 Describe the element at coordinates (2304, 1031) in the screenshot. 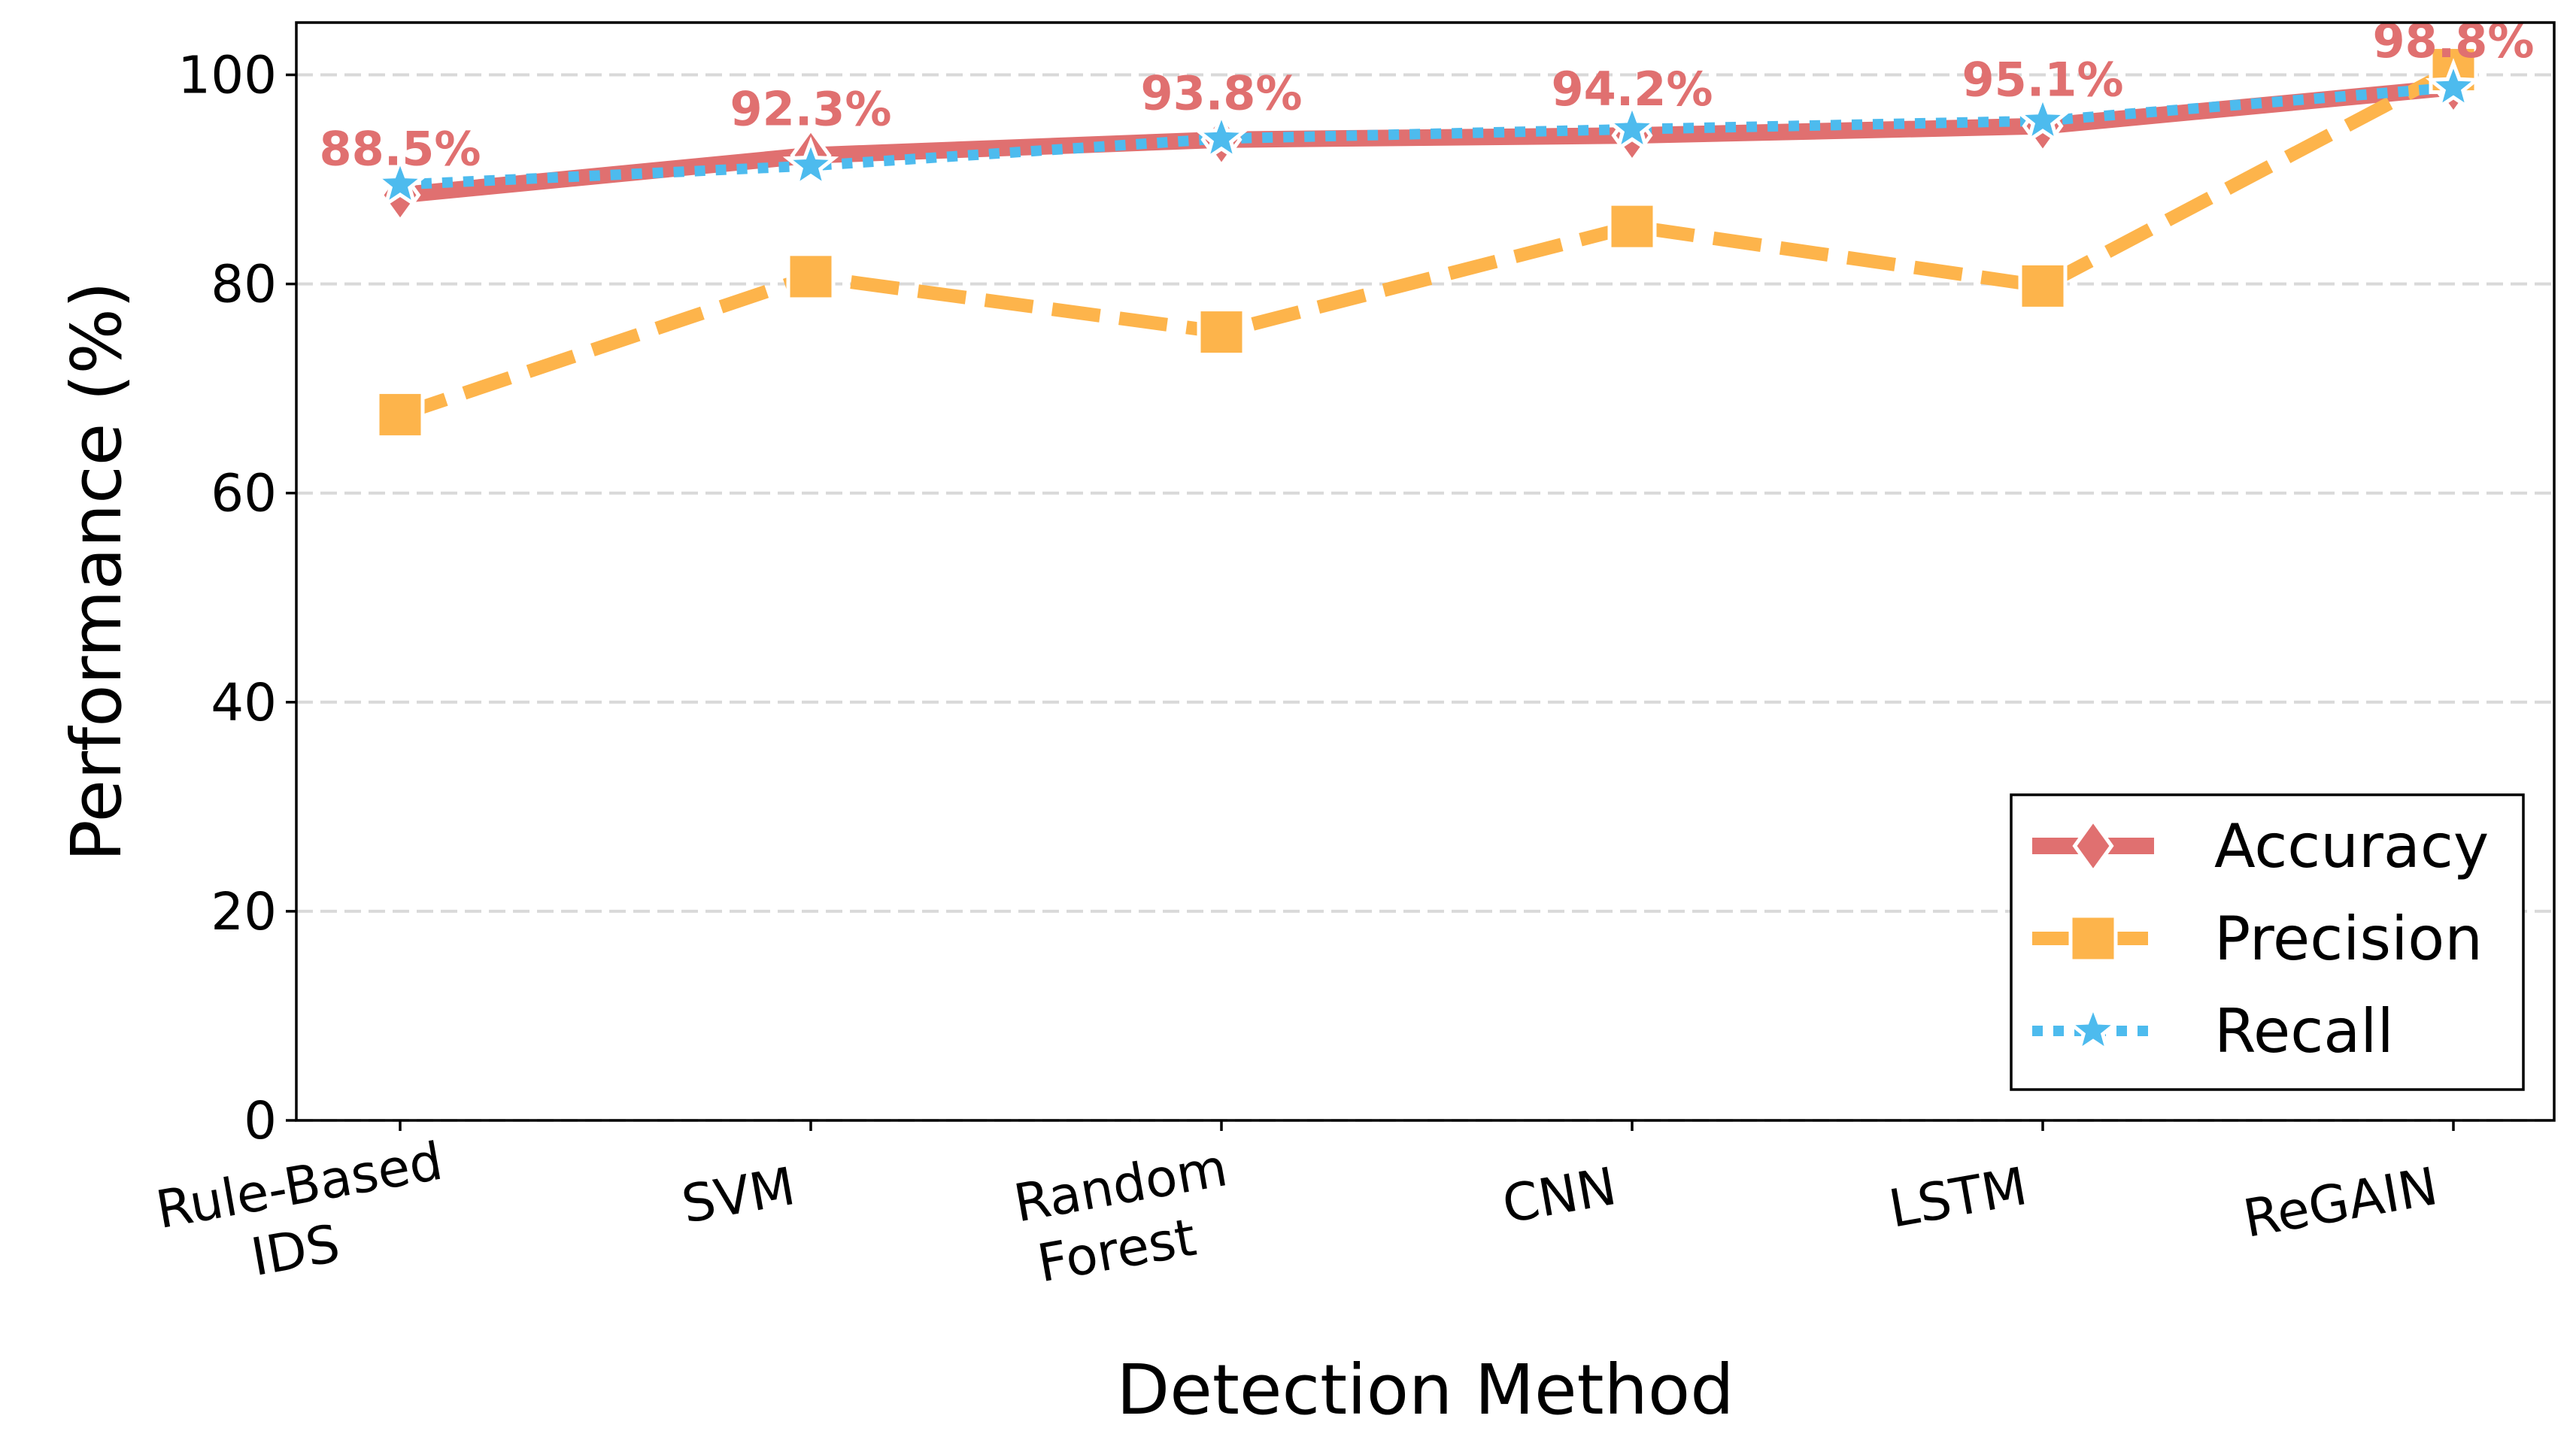

I see `legend-label: Recall` at that location.